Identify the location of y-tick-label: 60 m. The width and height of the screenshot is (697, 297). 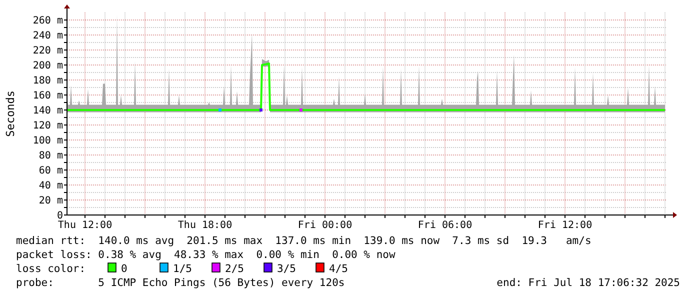
(50, 171).